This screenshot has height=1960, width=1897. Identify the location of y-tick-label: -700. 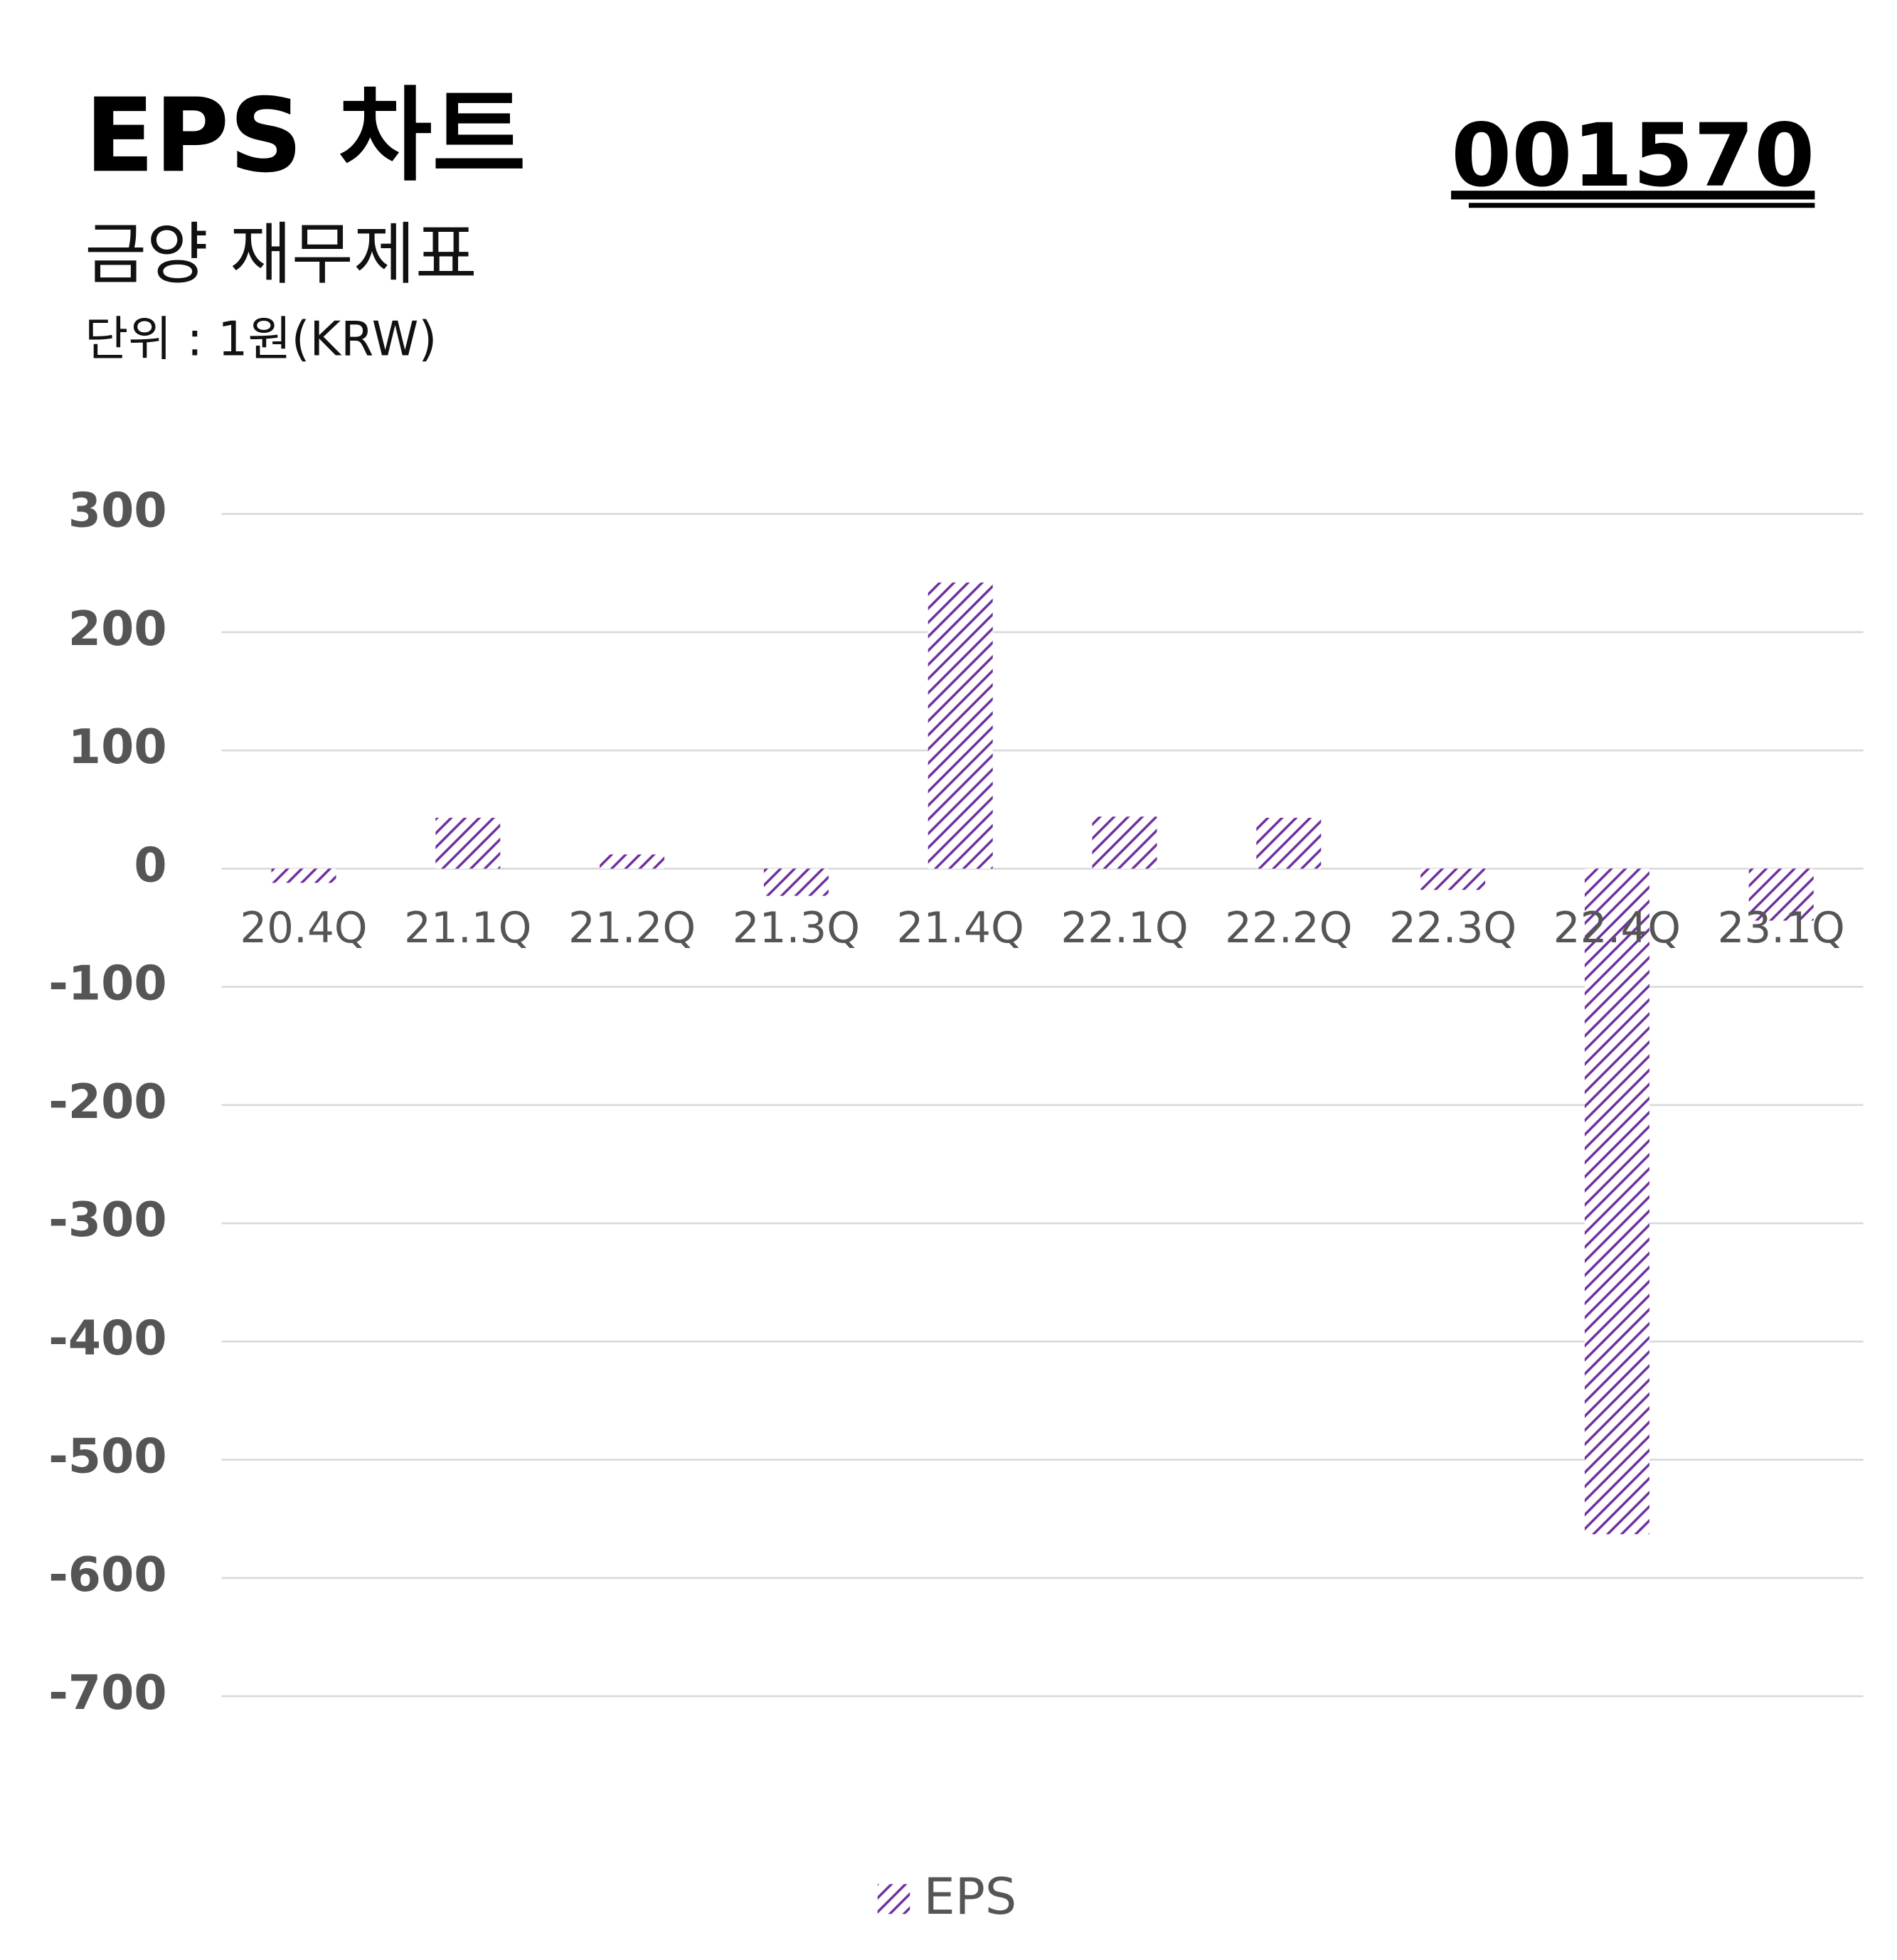
(107, 1692).